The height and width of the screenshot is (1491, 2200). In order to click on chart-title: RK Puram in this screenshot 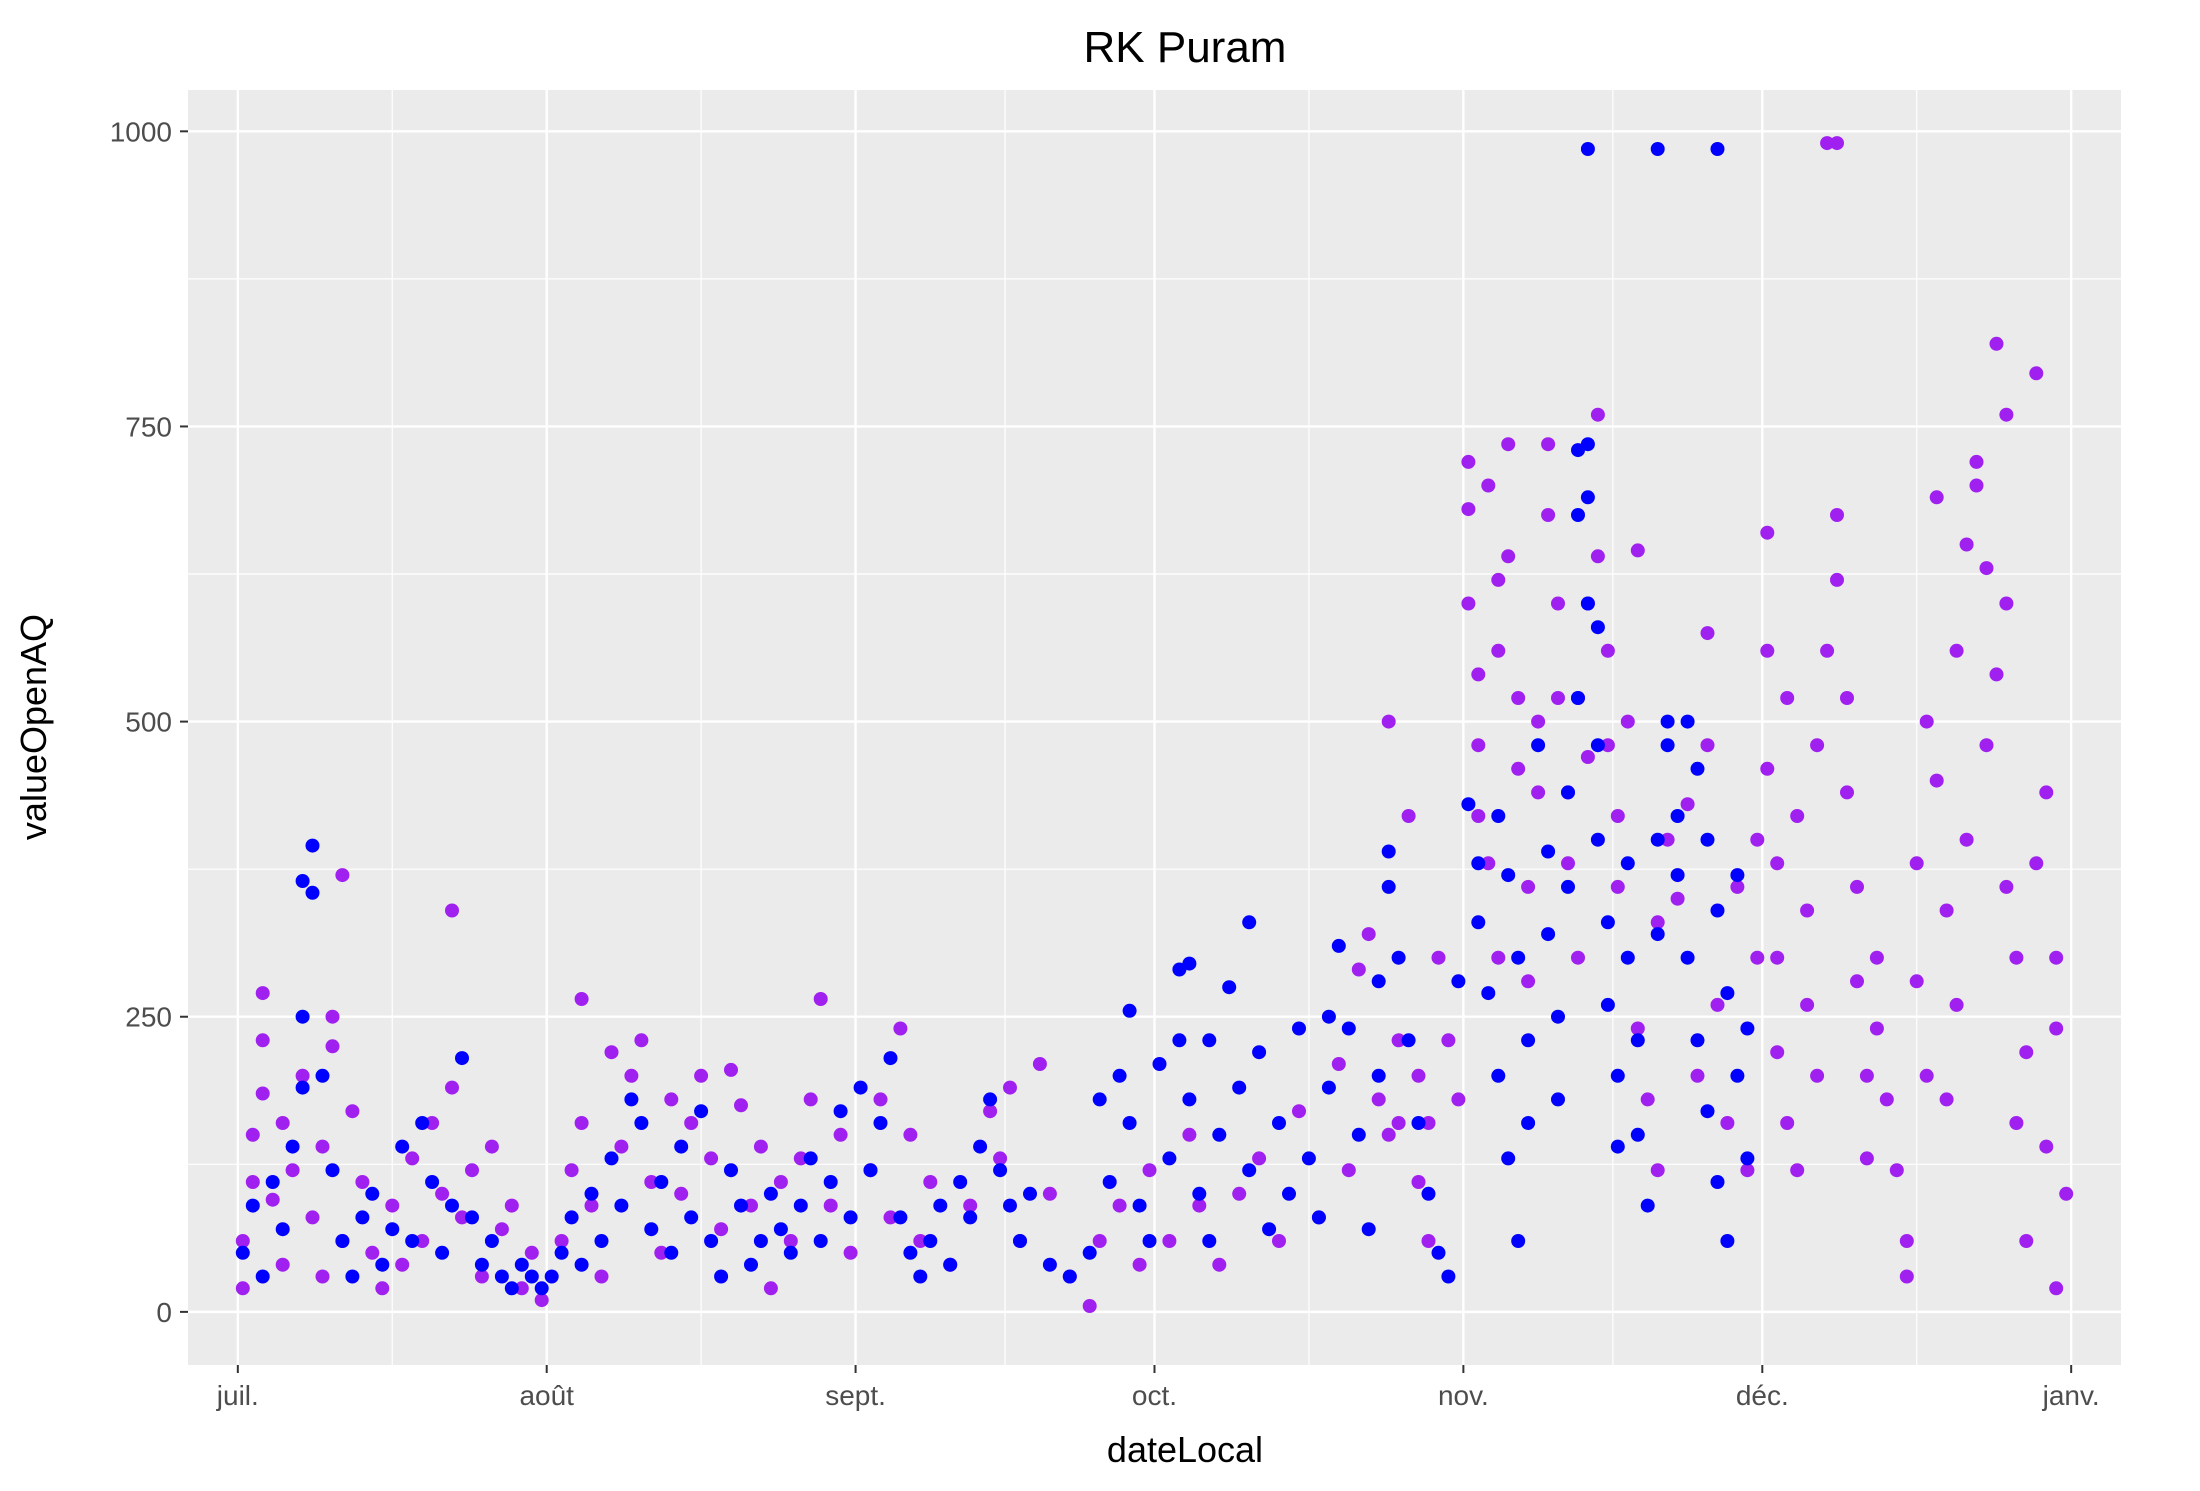, I will do `click(1185, 47)`.